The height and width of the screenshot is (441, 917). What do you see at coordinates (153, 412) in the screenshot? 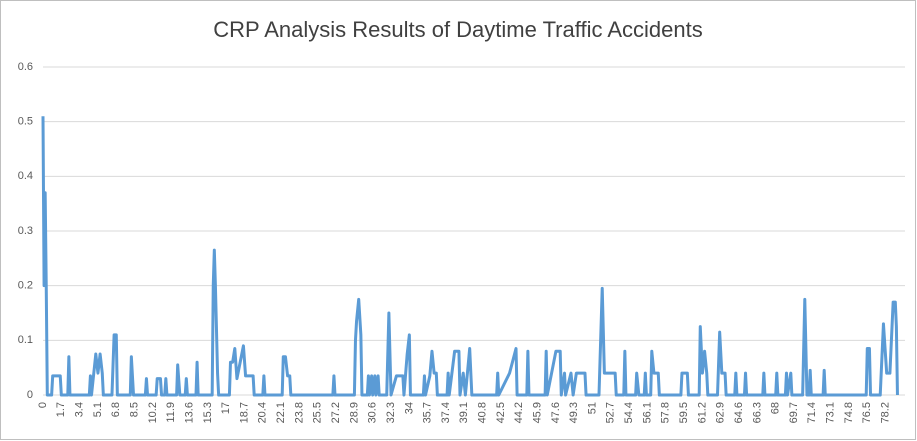
I see `x-tick-label: 10.2` at bounding box center [153, 412].